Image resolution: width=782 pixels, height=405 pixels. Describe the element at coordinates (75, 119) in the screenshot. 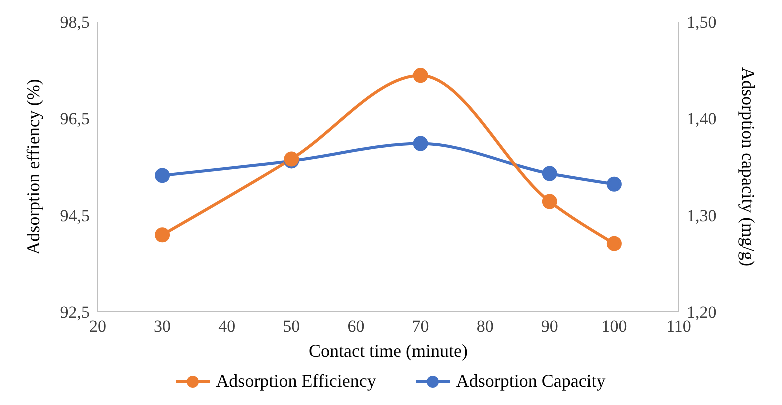

I see `y-tick-label: 96,5` at that location.